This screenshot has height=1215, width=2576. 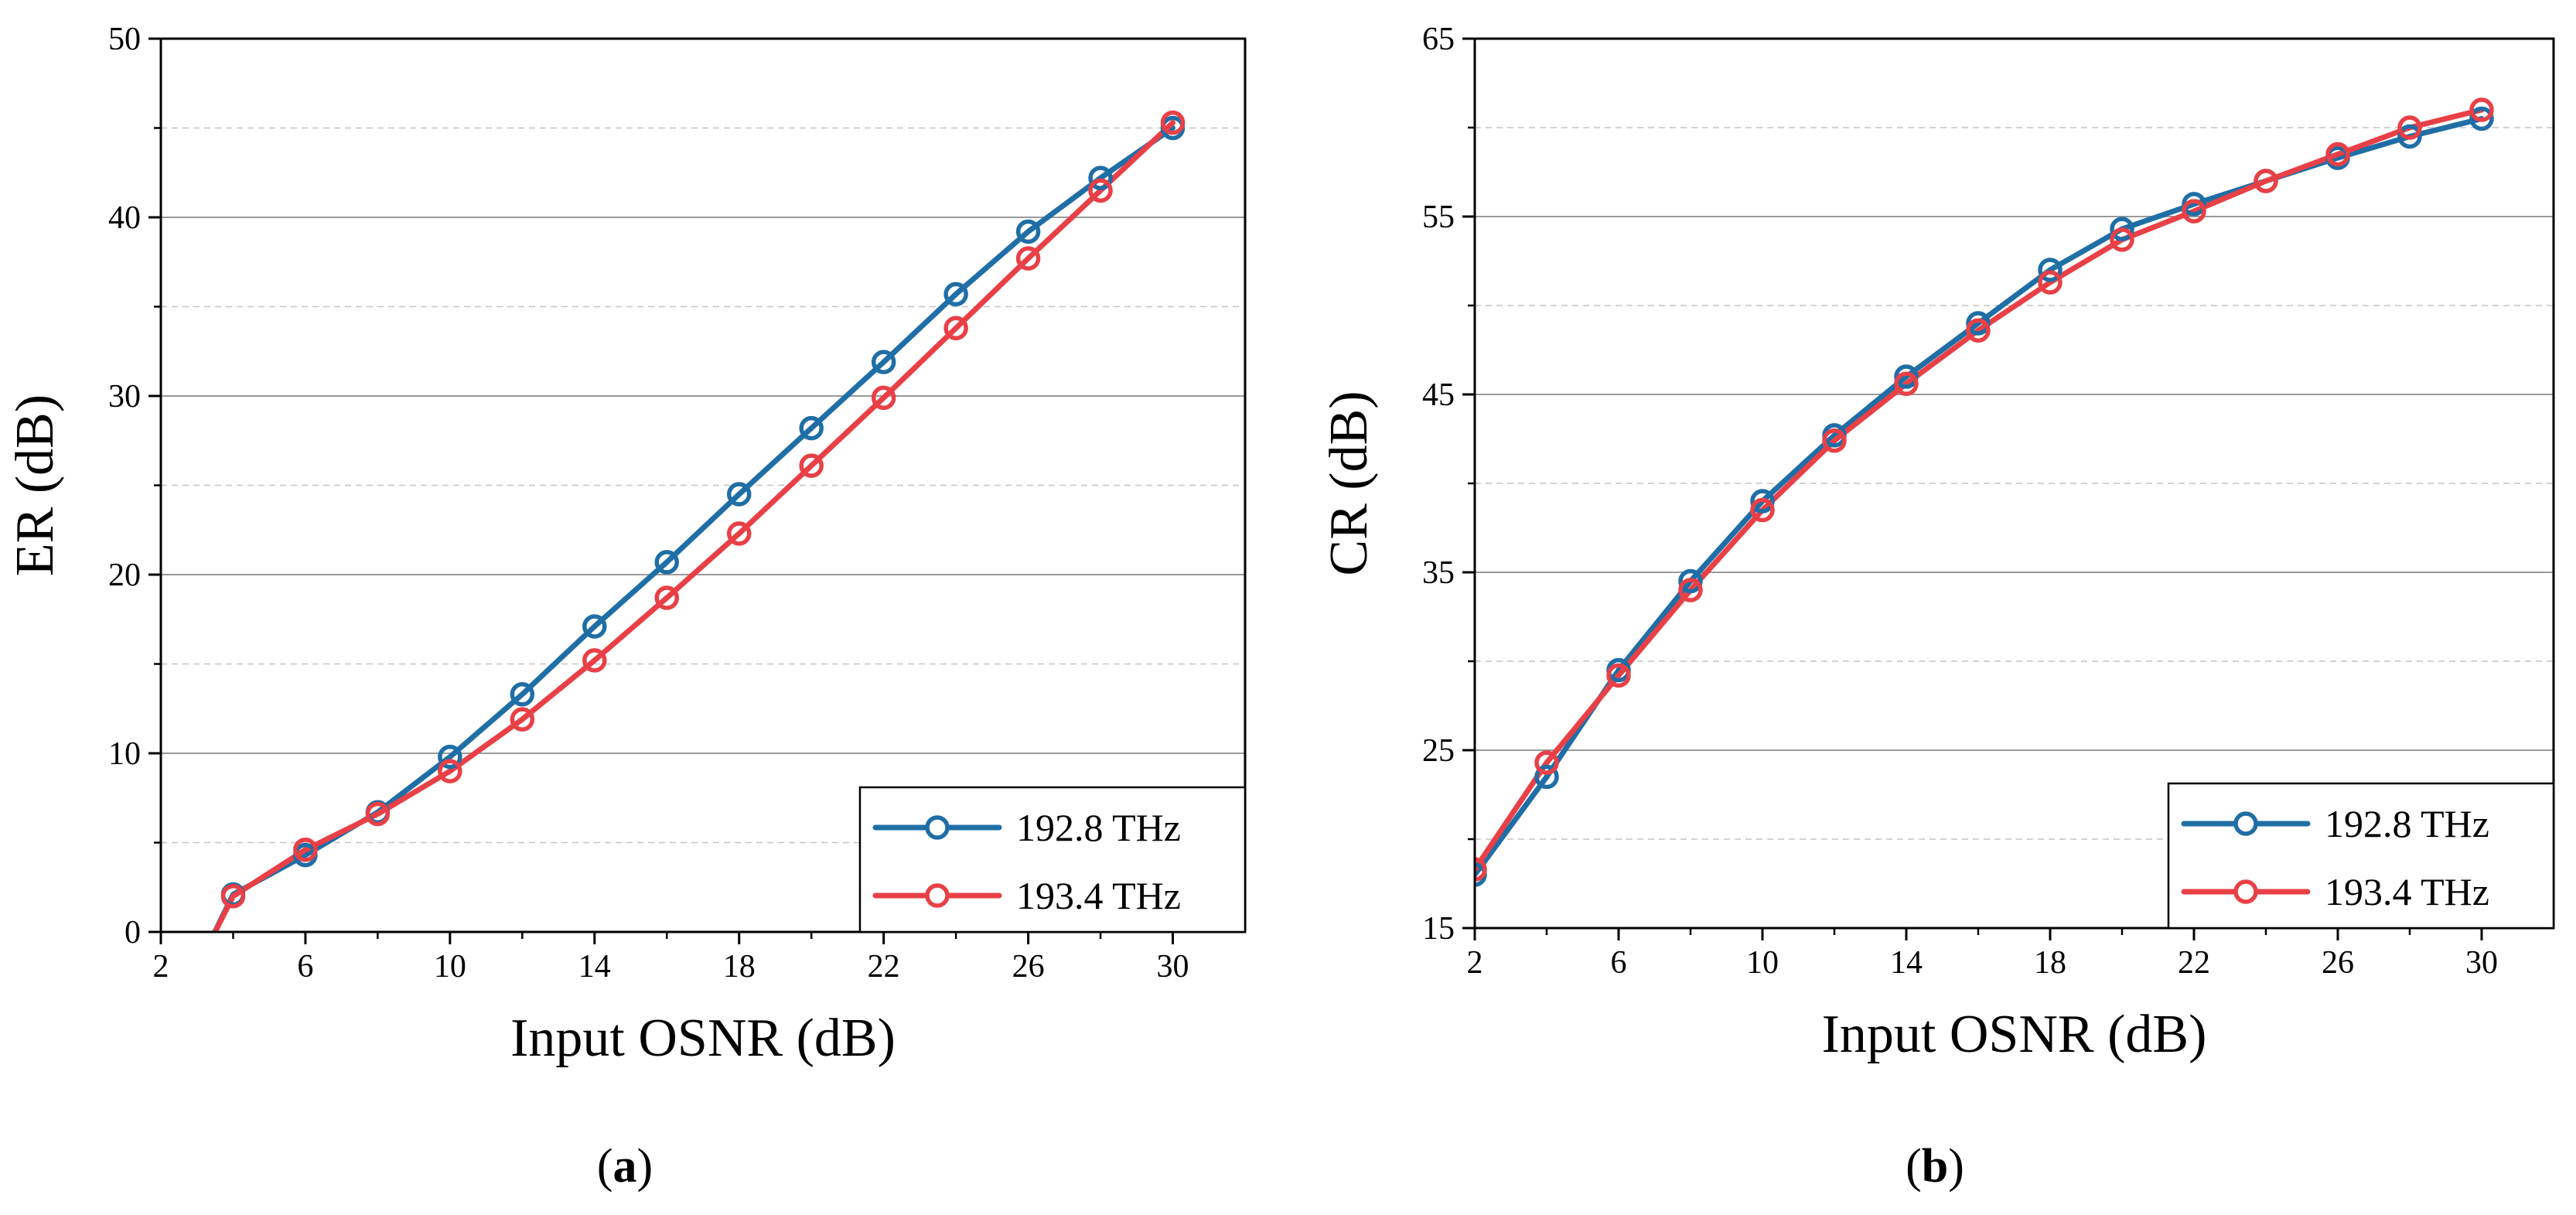 What do you see at coordinates (1439, 39) in the screenshot?
I see `y-tick-label-b-65: 65` at bounding box center [1439, 39].